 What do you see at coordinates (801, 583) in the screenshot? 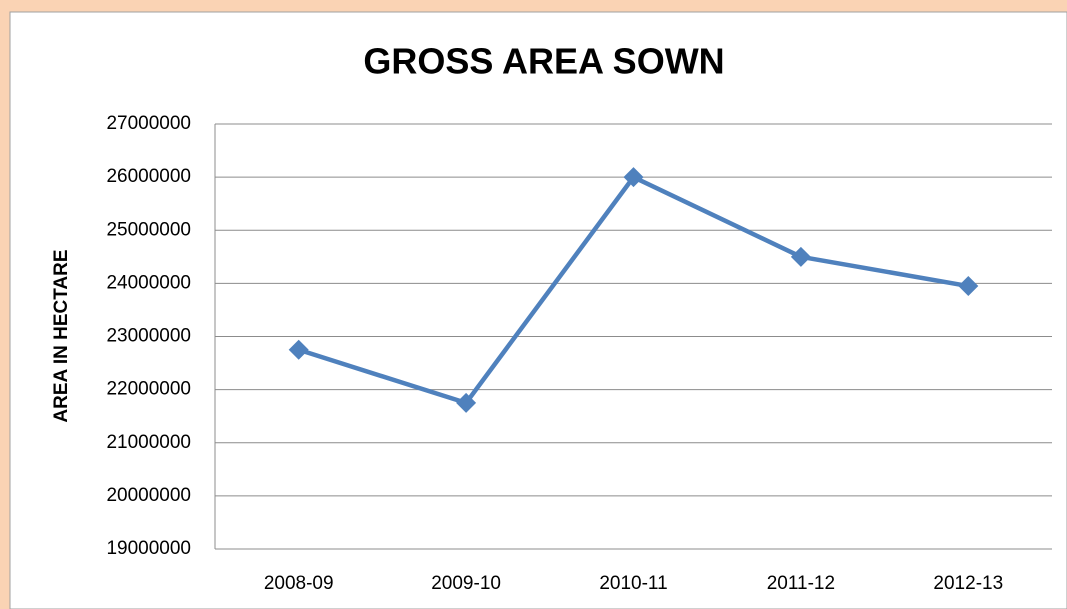
I see `x-tick-label: 2011-12` at bounding box center [801, 583].